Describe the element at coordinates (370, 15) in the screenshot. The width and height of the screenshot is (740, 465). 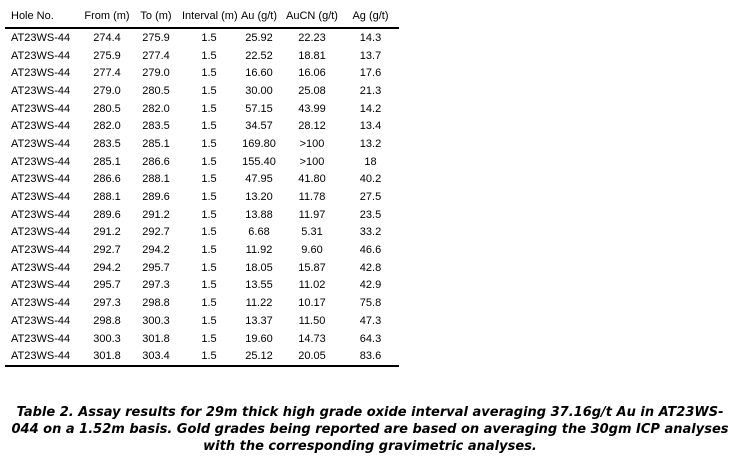
I see `column-header: Ag (g/t)` at that location.